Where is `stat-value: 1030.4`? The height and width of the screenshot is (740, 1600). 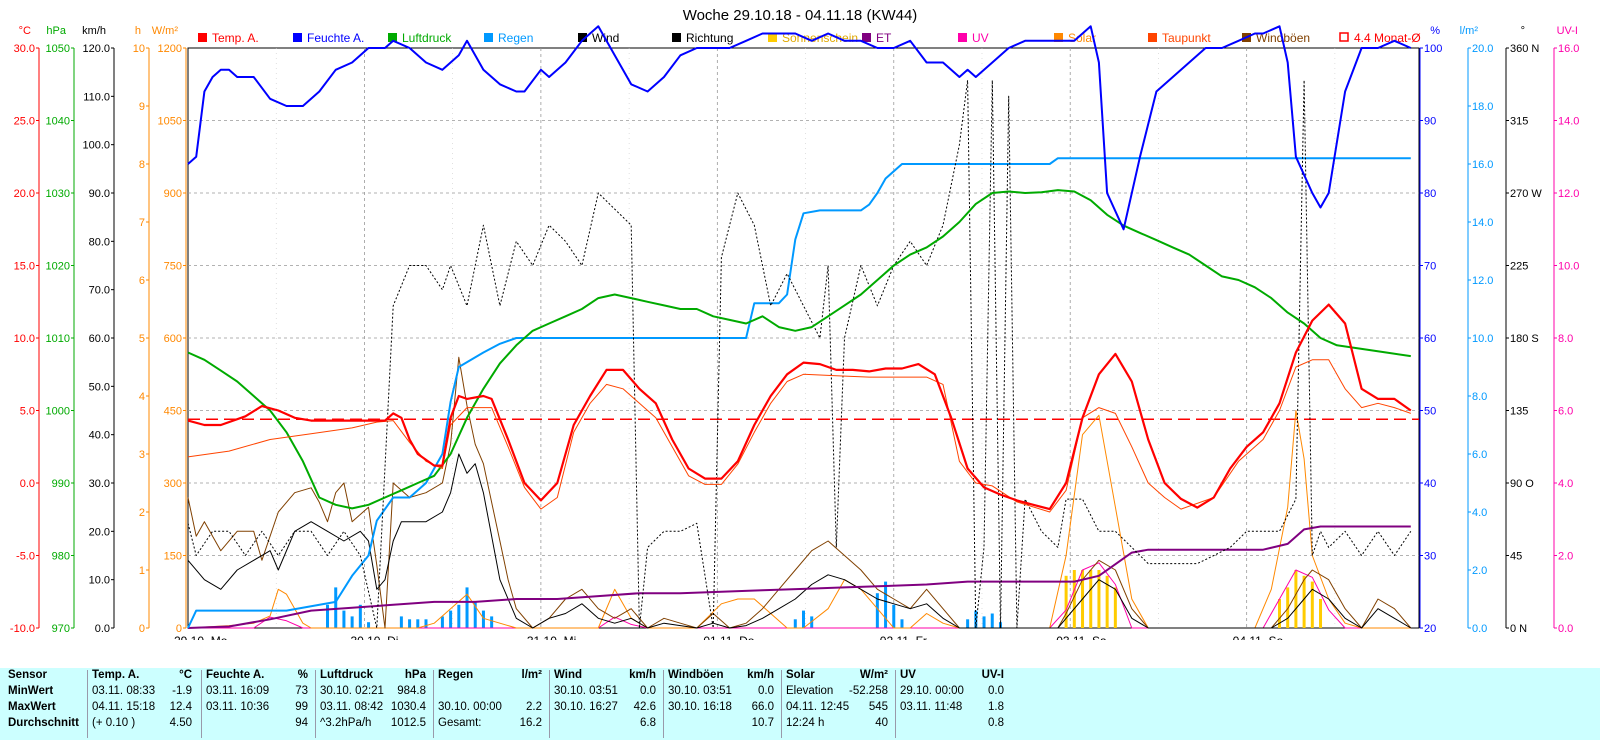 stat-value: 1030.4 is located at coordinates (408, 707).